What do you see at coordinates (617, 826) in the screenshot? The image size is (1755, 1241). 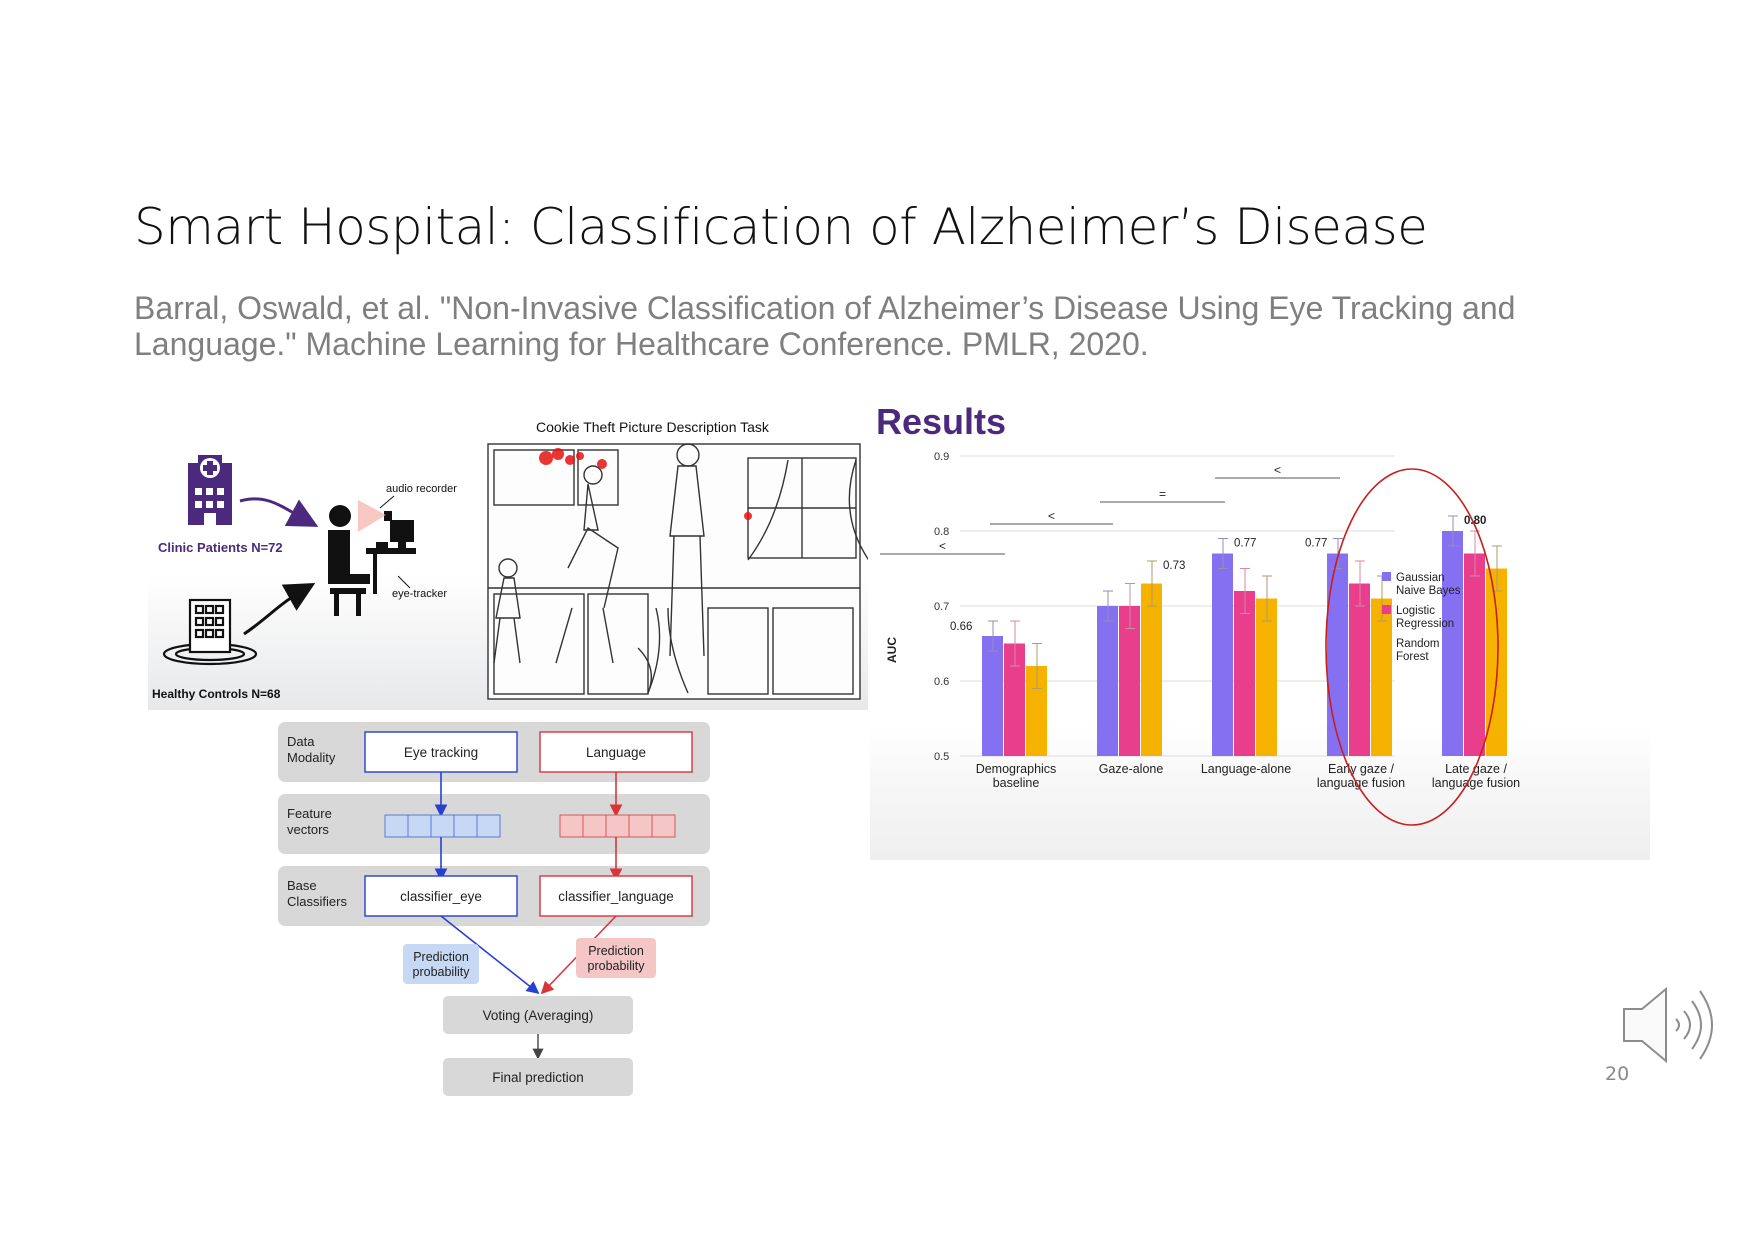 I see `language-feature-vector` at bounding box center [617, 826].